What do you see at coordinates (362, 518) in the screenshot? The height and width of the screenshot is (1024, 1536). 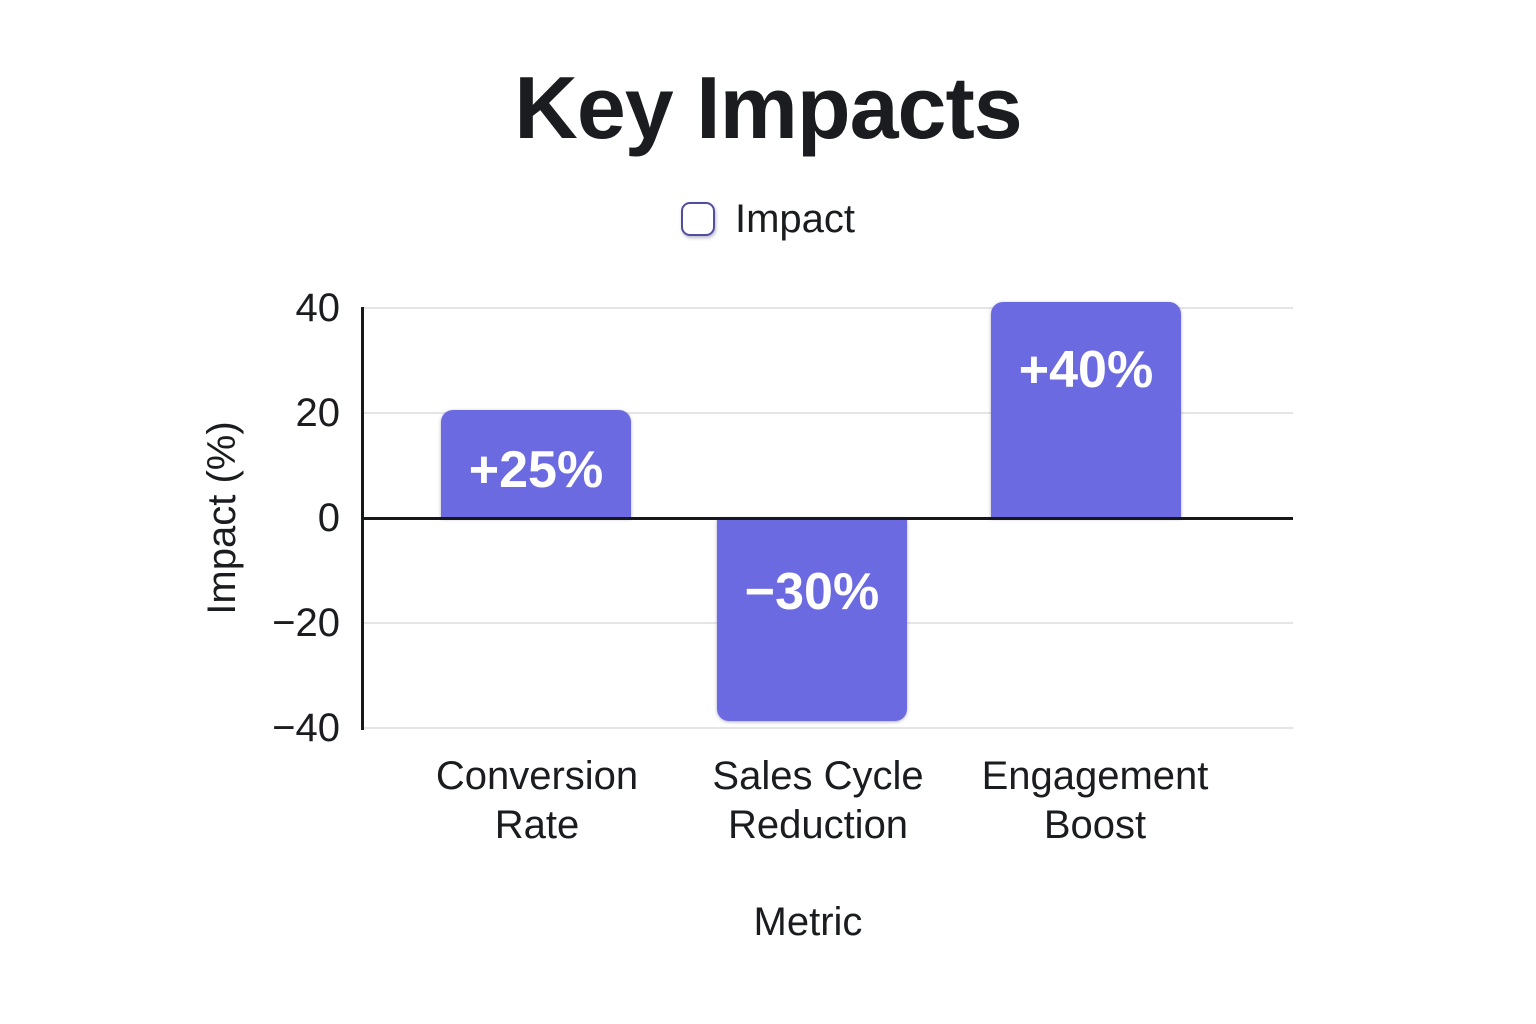 I see `y-axis-line` at bounding box center [362, 518].